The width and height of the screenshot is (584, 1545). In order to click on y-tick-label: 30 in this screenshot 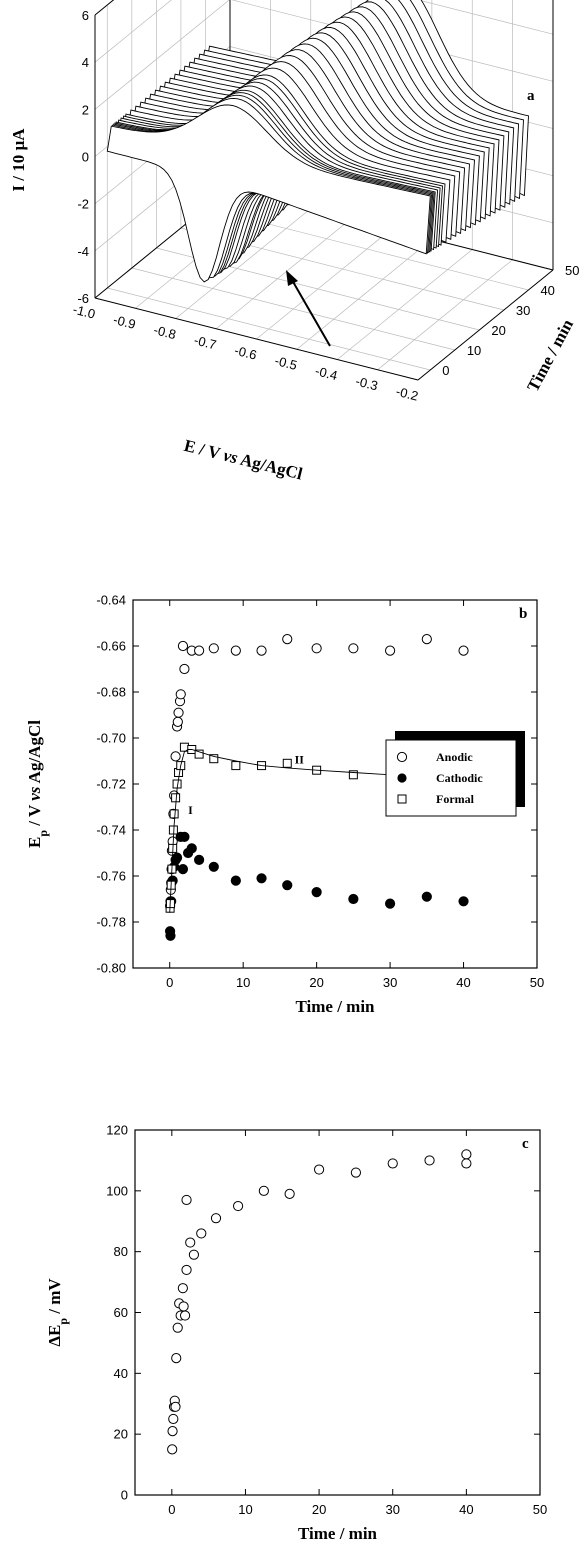, I will do `click(523, 310)`.